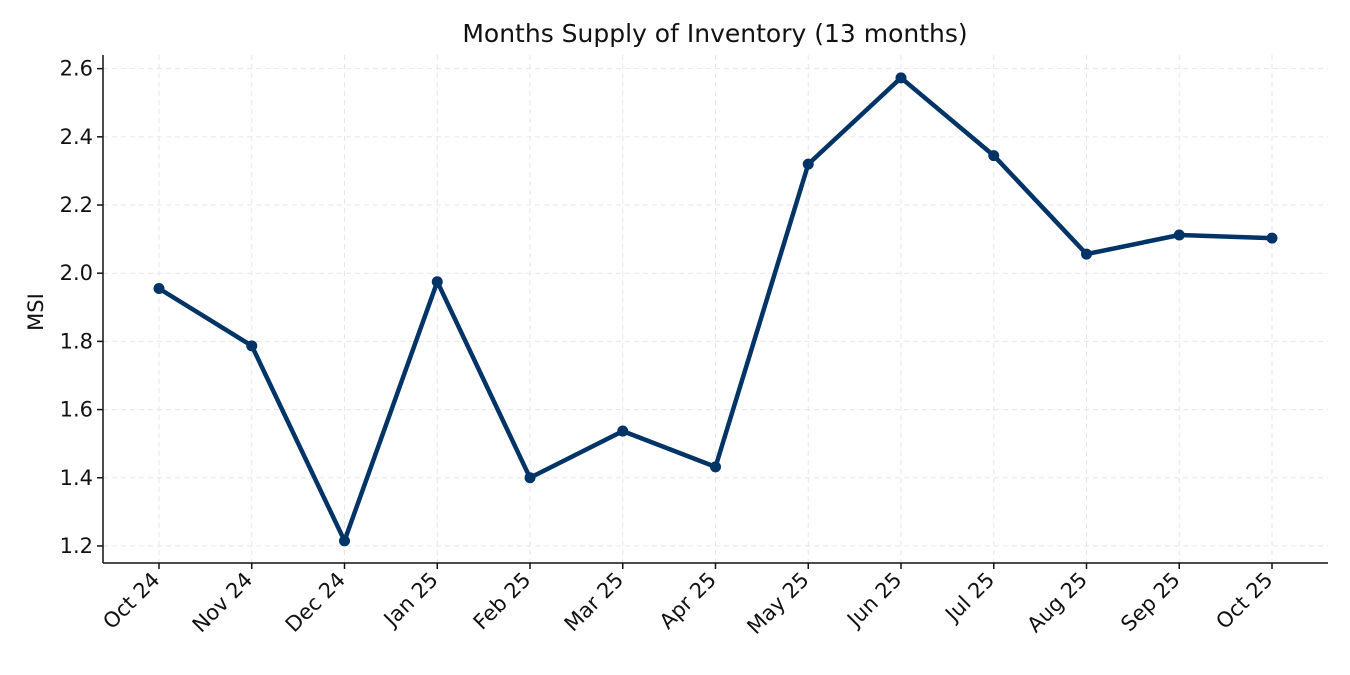 Image resolution: width=1350 pixels, height=675 pixels. Describe the element at coordinates (76, 205) in the screenshot. I see `y-tick-label: 2.2` at that location.